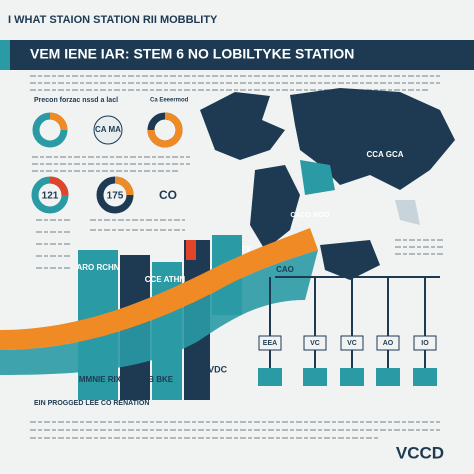 This screenshot has width=474, height=474. What do you see at coordinates (168, 195) in the screenshot?
I see `icon-label: CO` at bounding box center [168, 195].